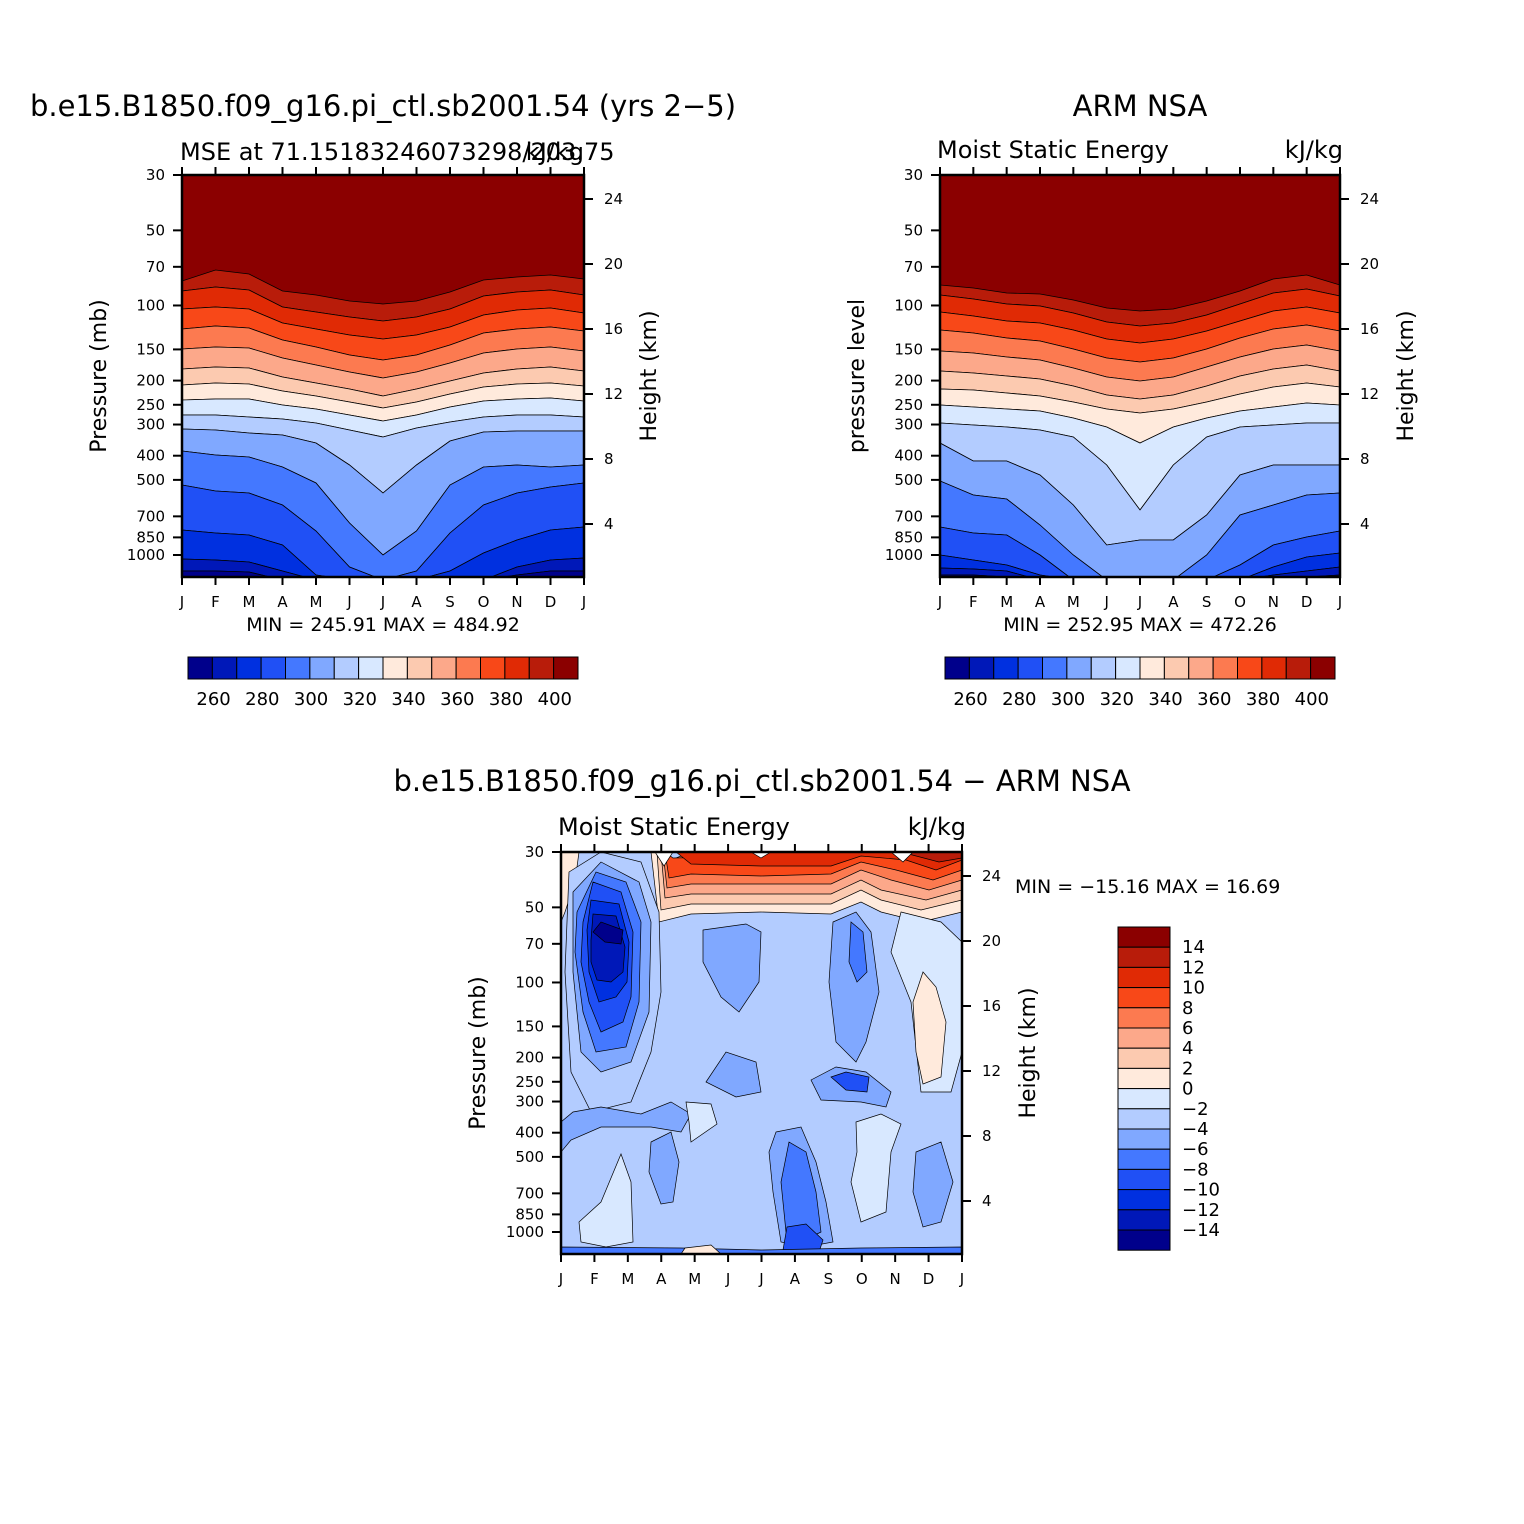 The image size is (1524, 1524). What do you see at coordinates (555, 152) in the screenshot?
I see `panel-model-subtitle-right: kJ/kg` at bounding box center [555, 152].